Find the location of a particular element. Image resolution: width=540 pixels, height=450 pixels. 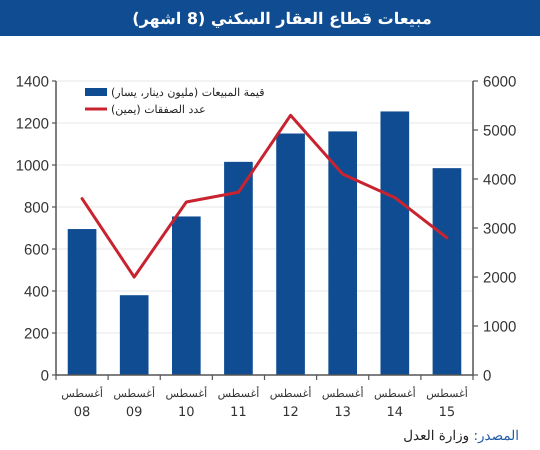

y2-tick-label: 2000 is located at coordinates (499, 277).